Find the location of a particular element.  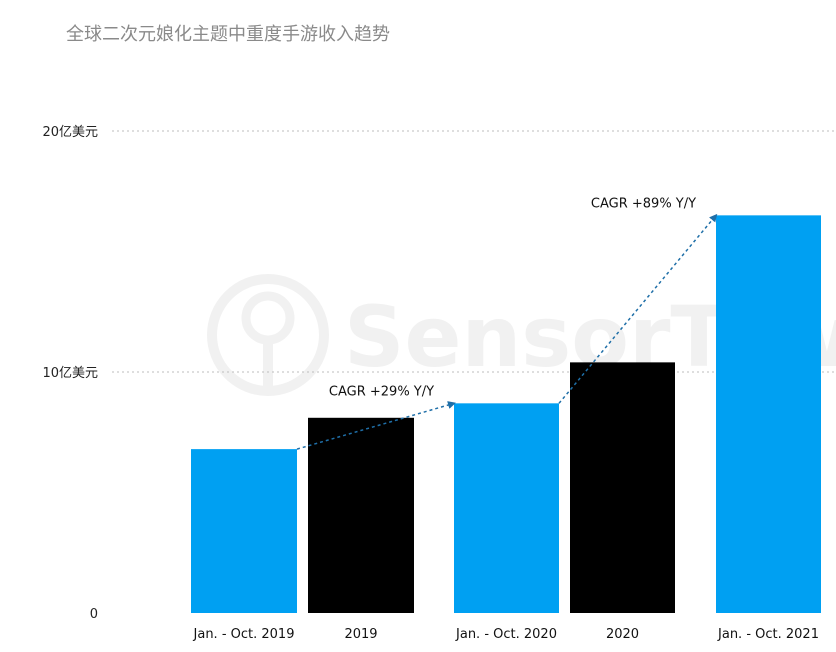

chart-title: 全球二次元娘化主题中重度手游收入趋势 is located at coordinates (228, 34).